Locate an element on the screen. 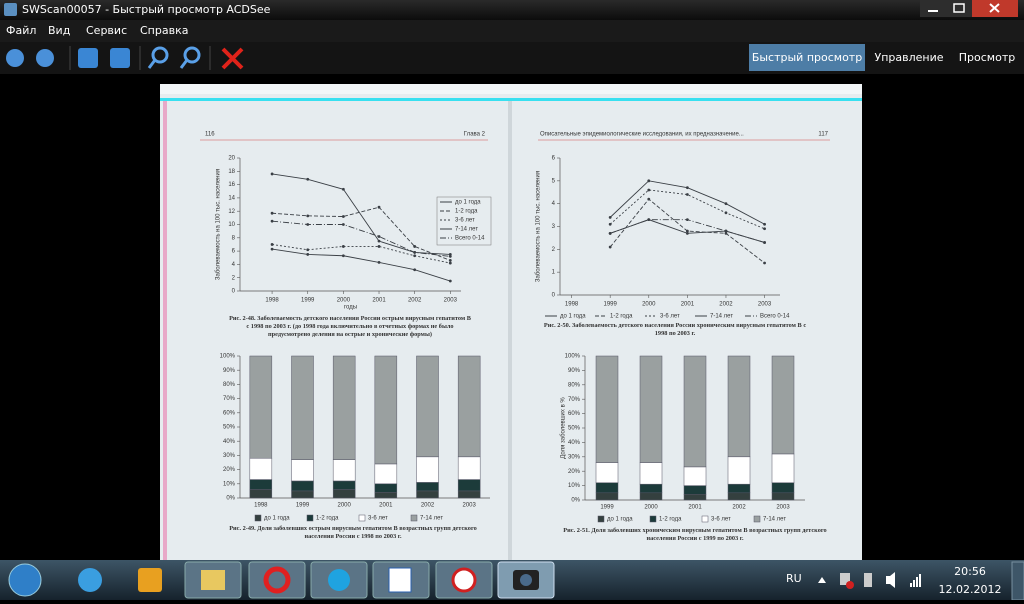  start-button is located at coordinates (25, 580).